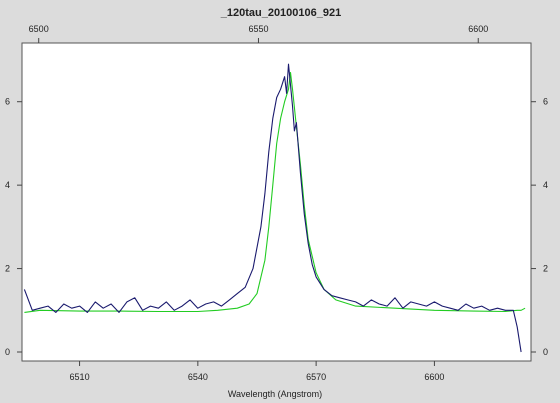  Describe the element at coordinates (198, 377) in the screenshot. I see `x-bottom-tick-label: 6540` at that location.